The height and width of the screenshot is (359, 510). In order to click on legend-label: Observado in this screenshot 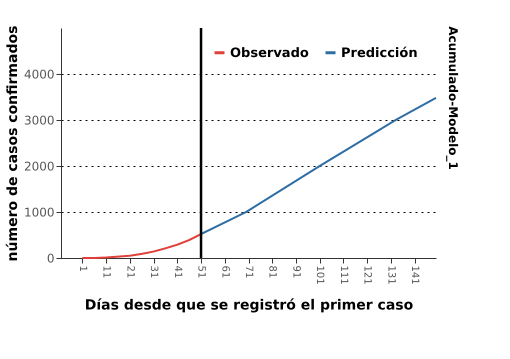, I will do `click(269, 53)`.